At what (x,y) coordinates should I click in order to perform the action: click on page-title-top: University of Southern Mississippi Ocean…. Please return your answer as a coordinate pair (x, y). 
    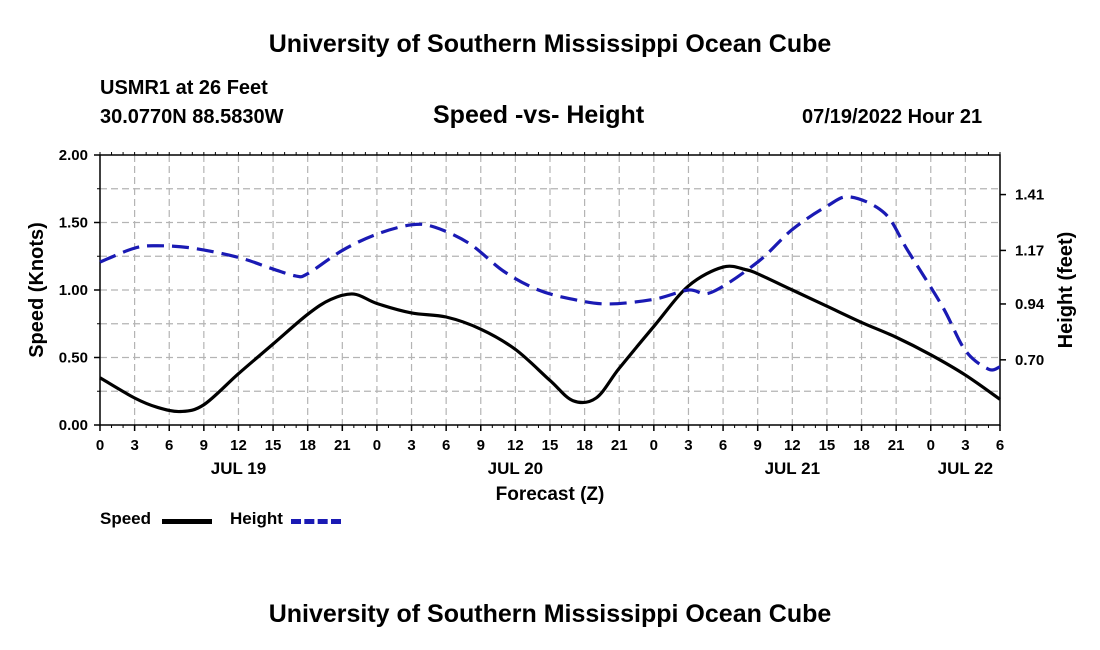
    Looking at the image, I should click on (550, 44).